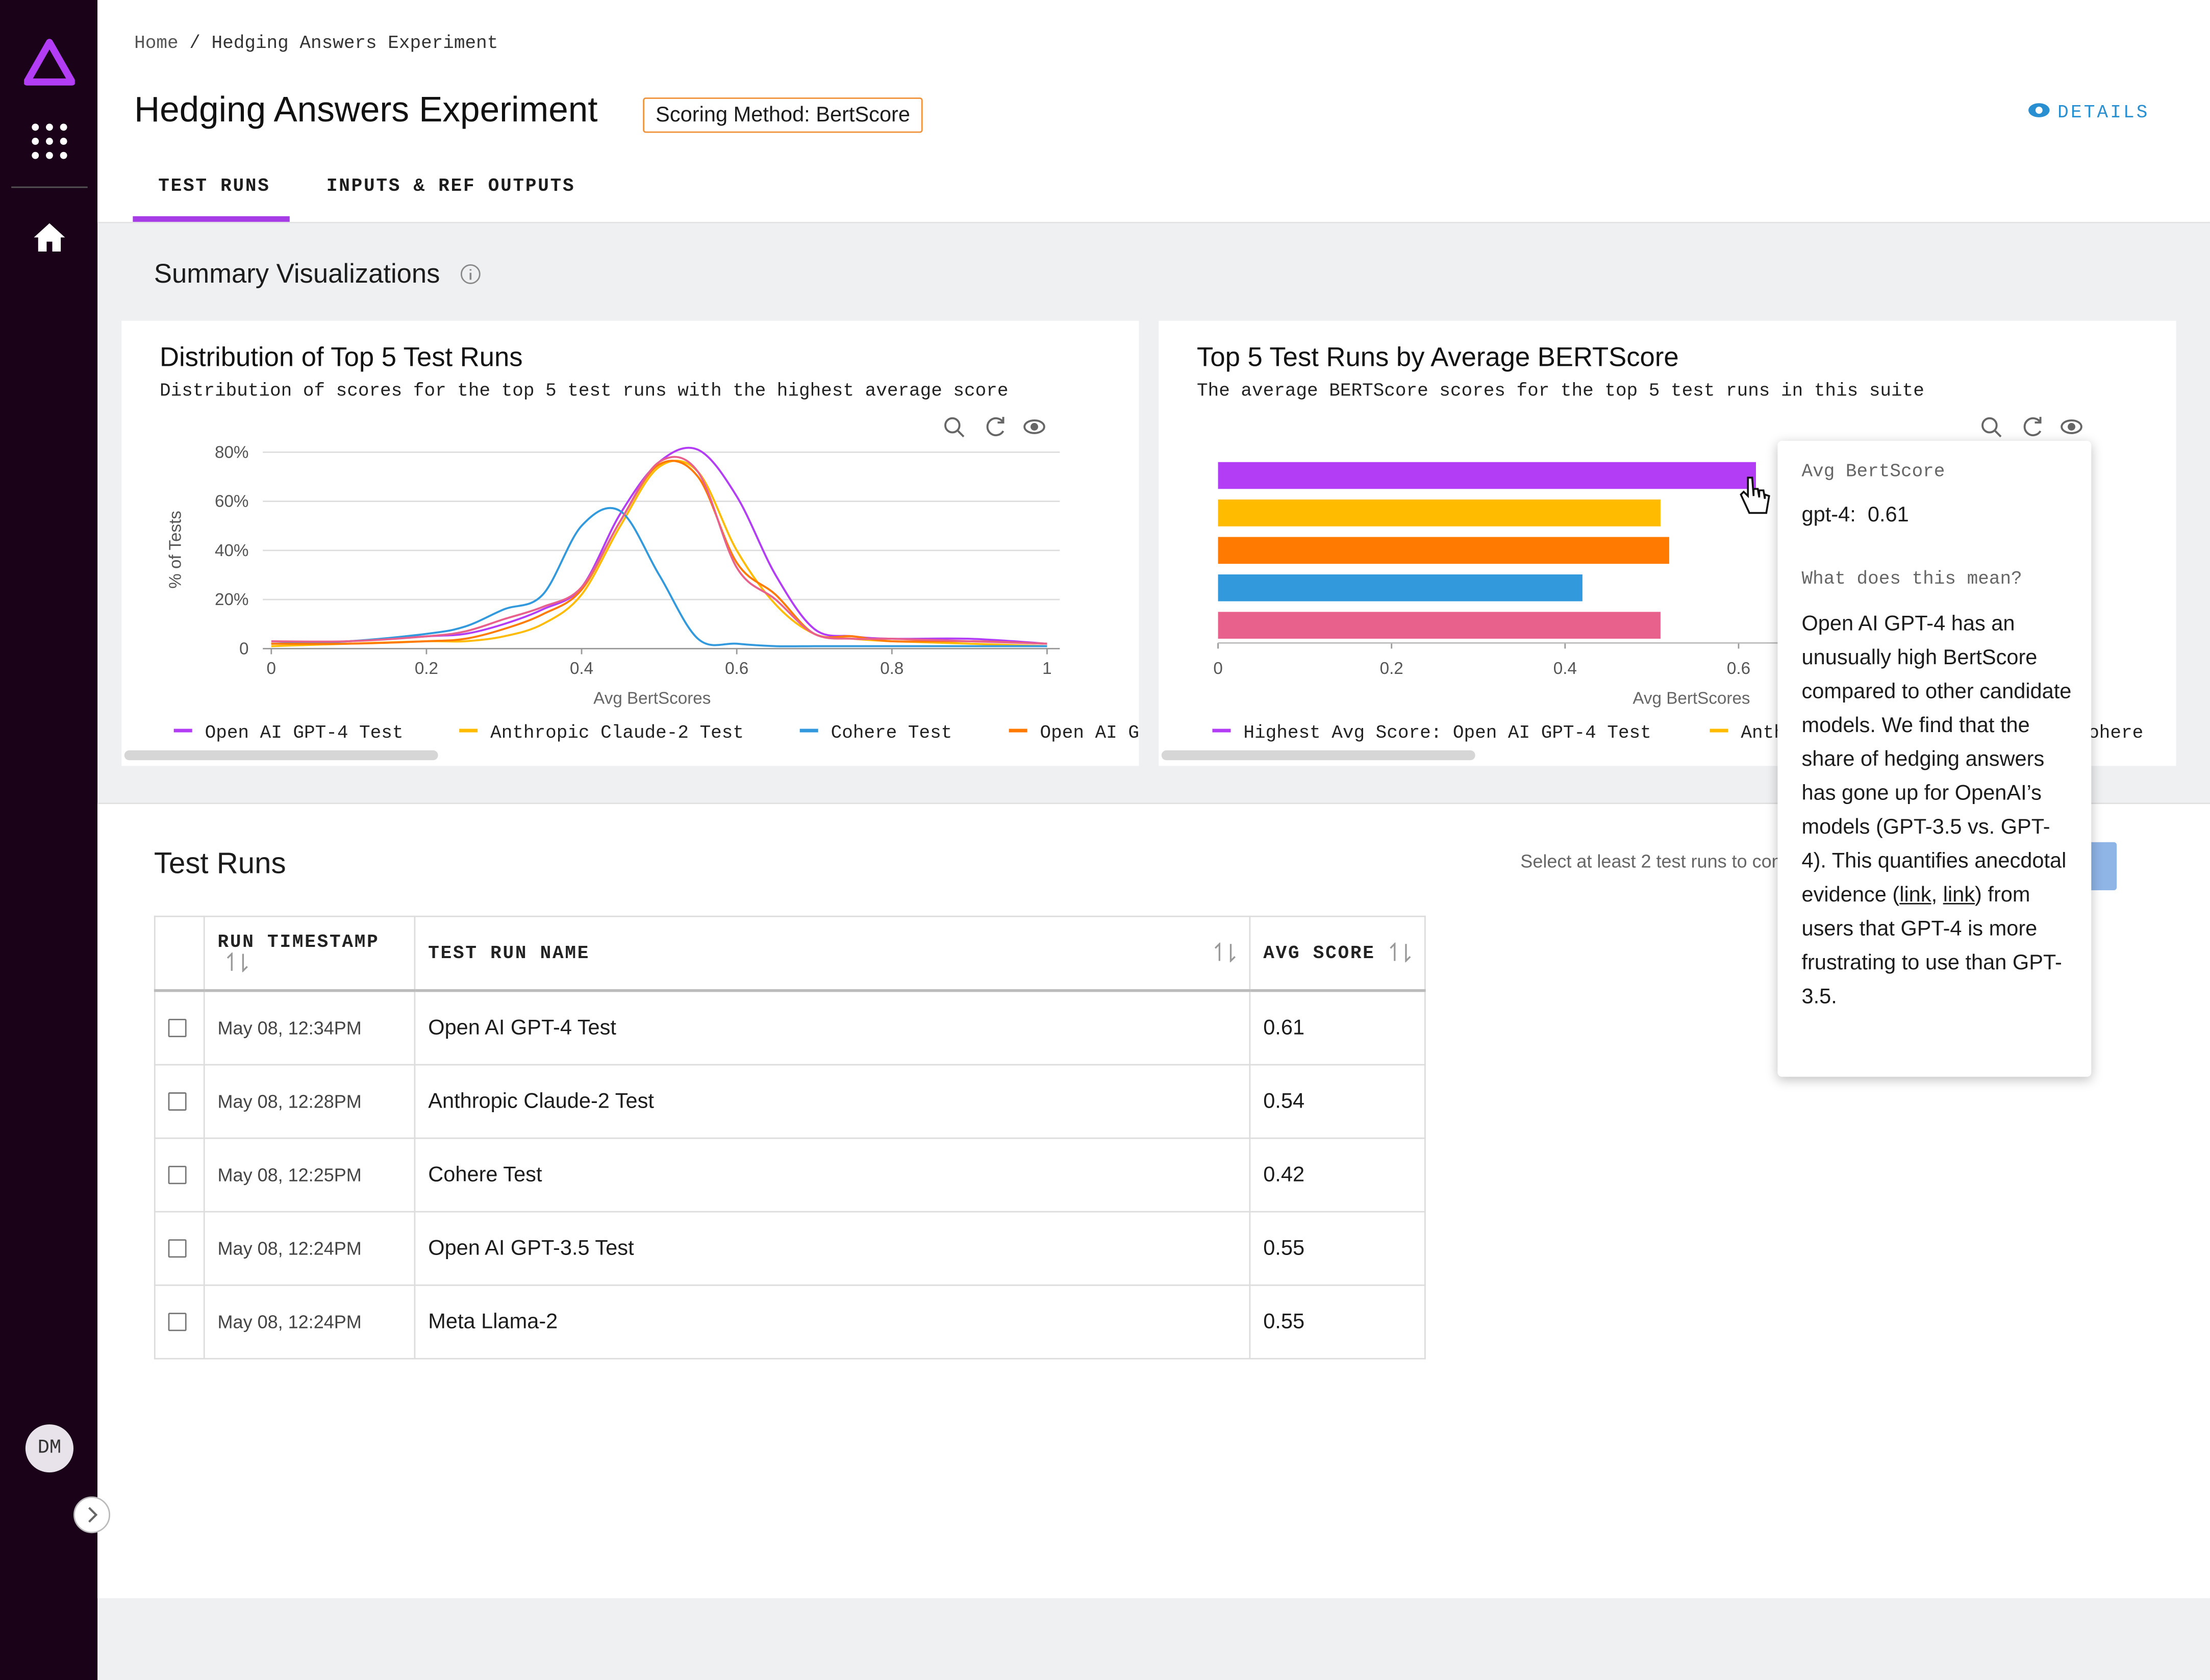  Describe the element at coordinates (832, 1248) in the screenshot. I see `name-cell: Open AI GPT-3.5 Test` at that location.